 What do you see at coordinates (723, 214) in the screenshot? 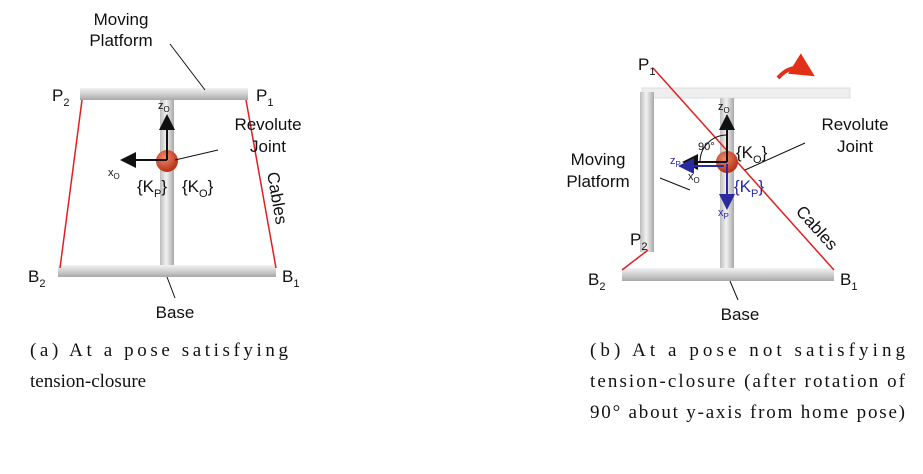
I see `label: xP` at bounding box center [723, 214].